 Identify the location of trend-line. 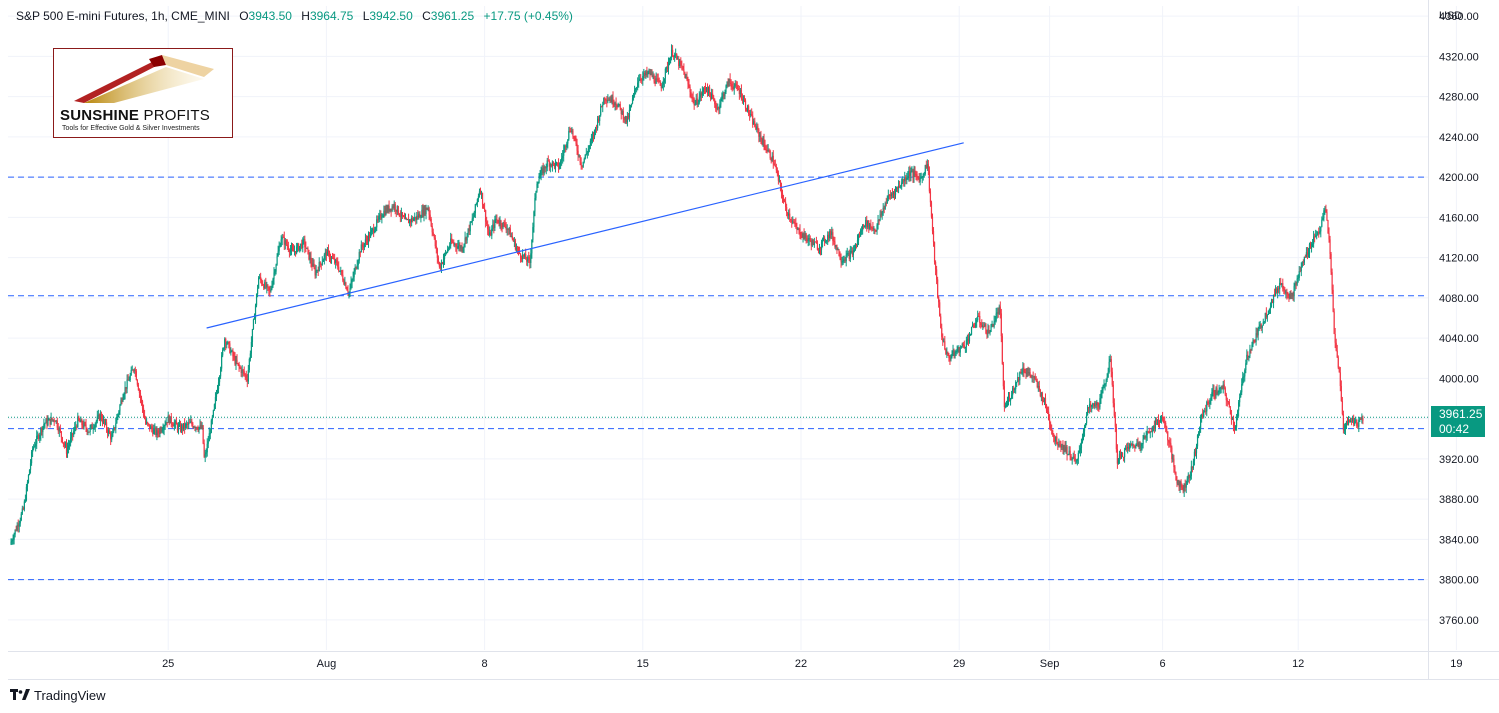
(585, 235).